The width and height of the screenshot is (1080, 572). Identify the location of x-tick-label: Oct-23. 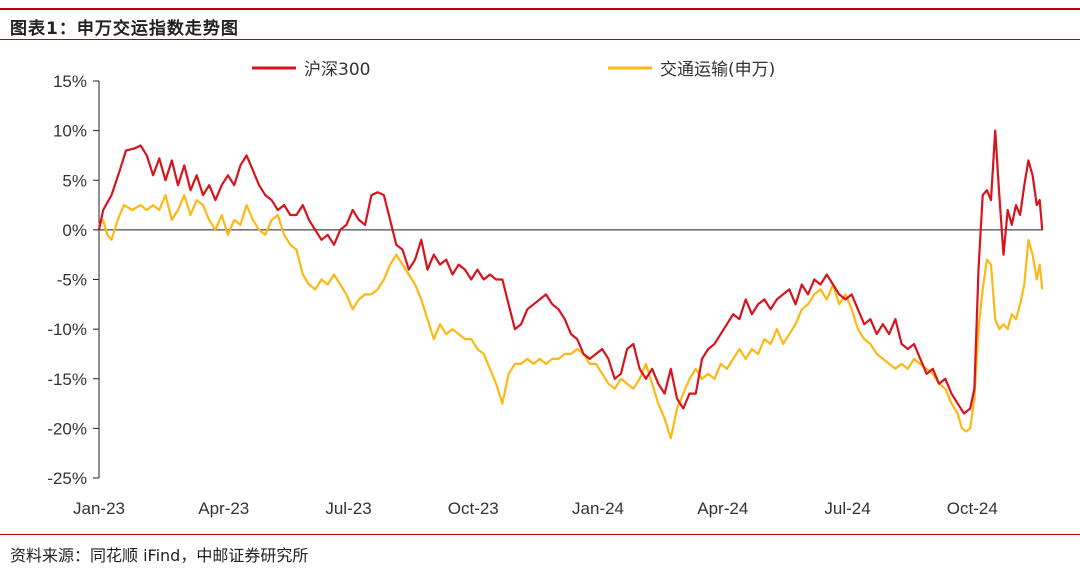
(473, 508).